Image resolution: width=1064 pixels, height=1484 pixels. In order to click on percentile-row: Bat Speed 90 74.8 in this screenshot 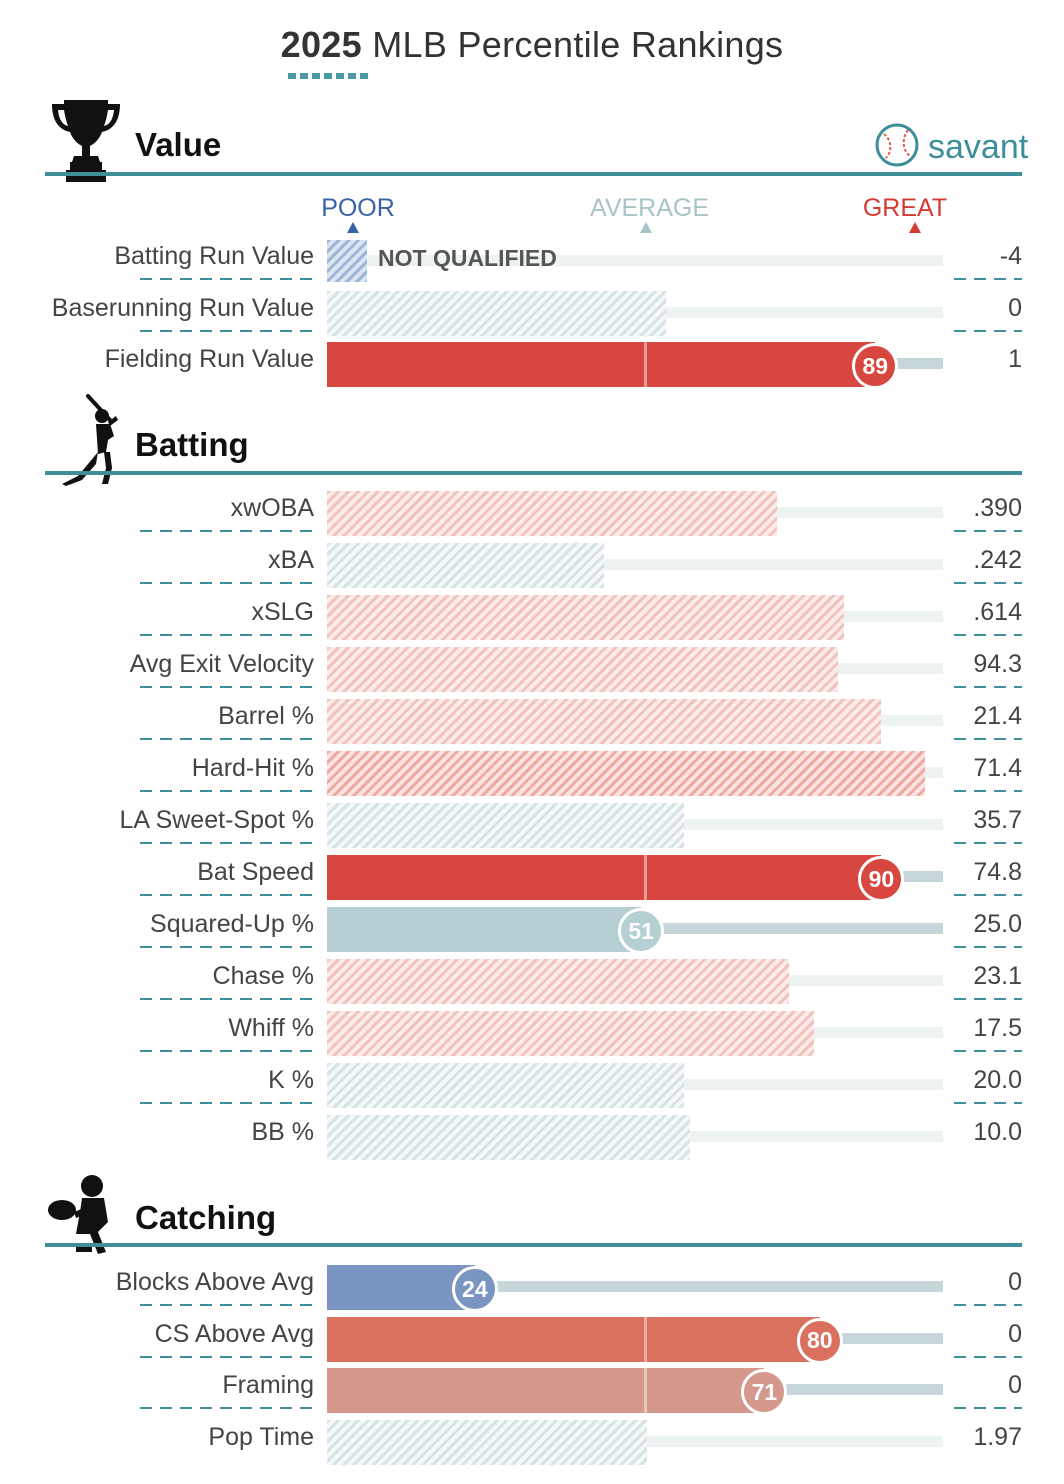, I will do `click(532, 881)`.